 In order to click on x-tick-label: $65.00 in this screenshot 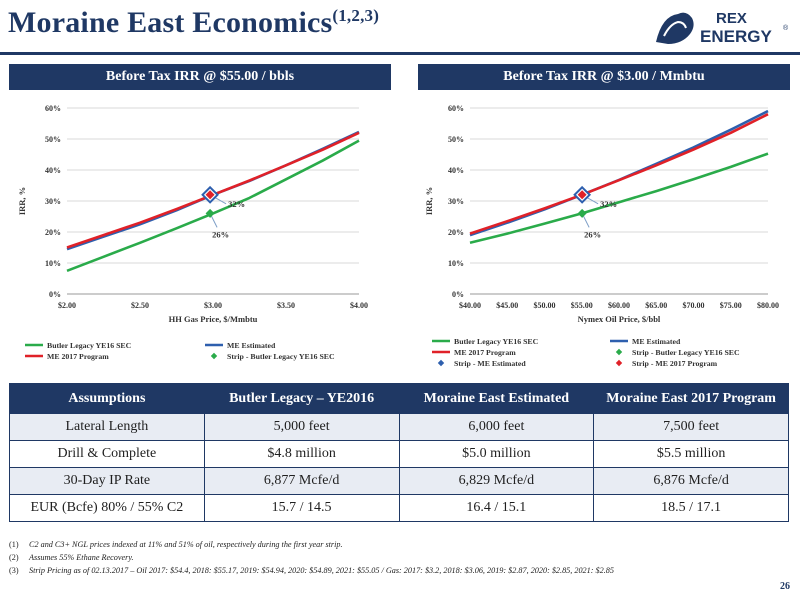, I will do `click(656, 305)`.